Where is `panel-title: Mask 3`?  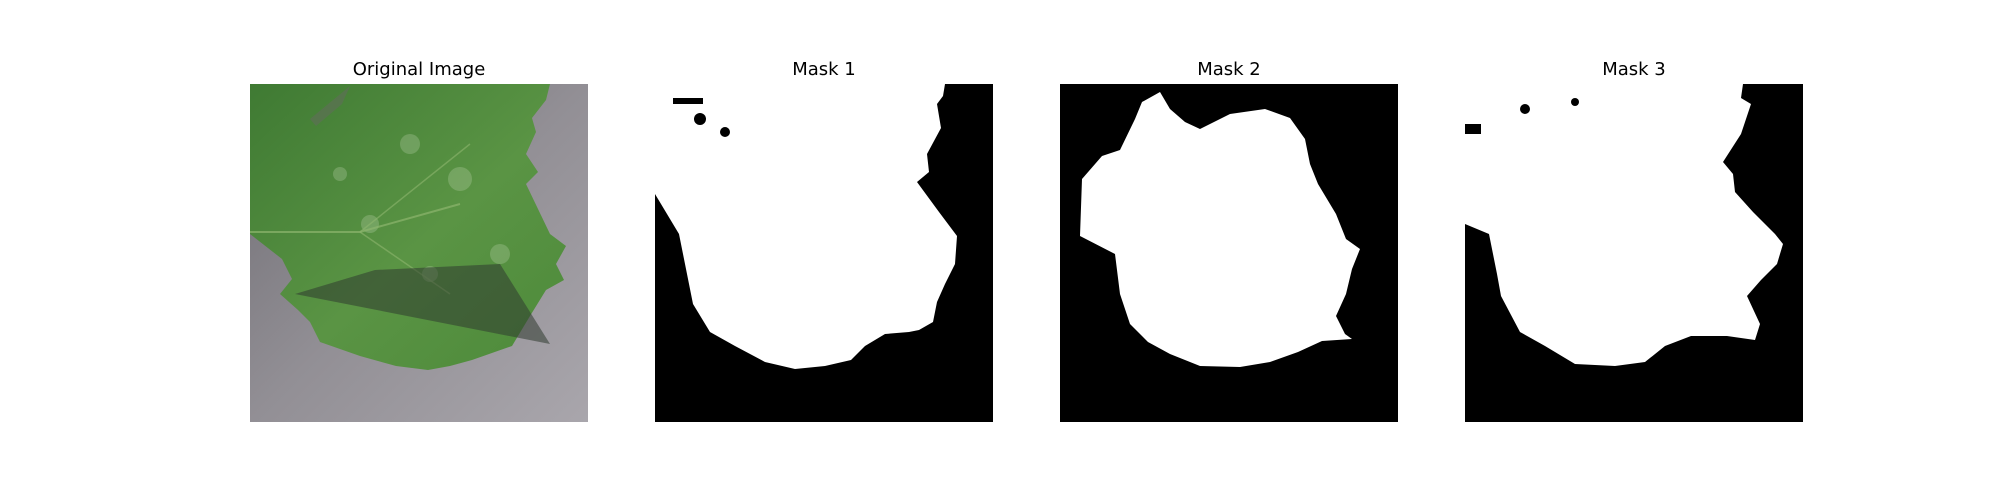 panel-title: Mask 3 is located at coordinates (1634, 69).